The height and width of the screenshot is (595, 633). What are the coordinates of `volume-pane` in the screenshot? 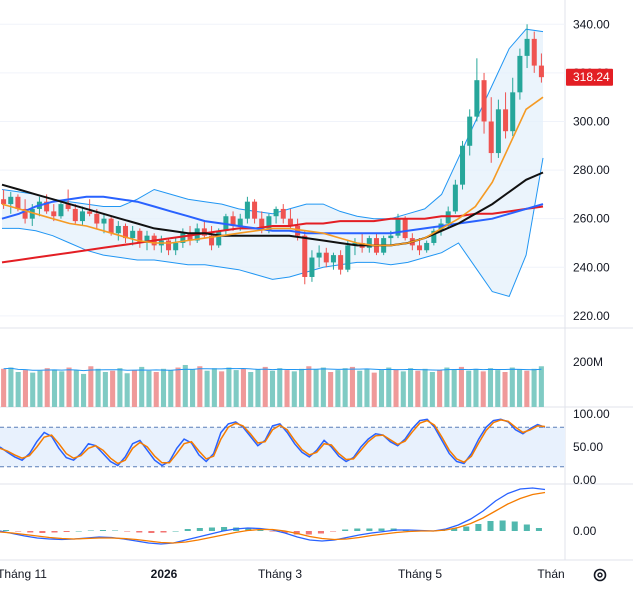 It's located at (272, 385).